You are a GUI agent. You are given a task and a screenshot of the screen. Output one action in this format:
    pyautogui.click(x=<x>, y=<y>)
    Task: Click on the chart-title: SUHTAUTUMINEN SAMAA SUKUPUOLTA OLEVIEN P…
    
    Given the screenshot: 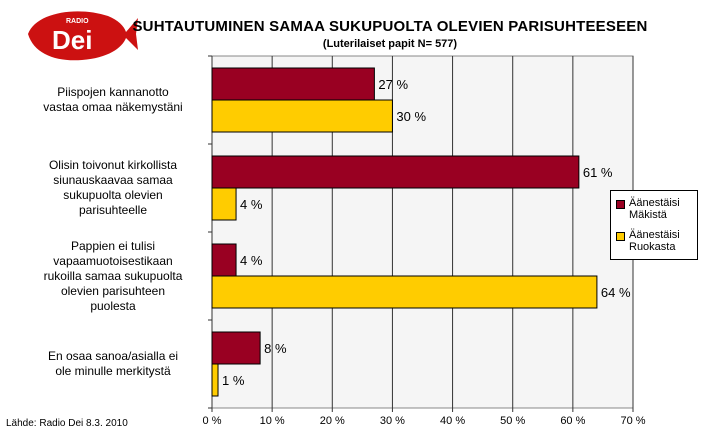 What is the action you would take?
    pyautogui.click(x=390, y=26)
    